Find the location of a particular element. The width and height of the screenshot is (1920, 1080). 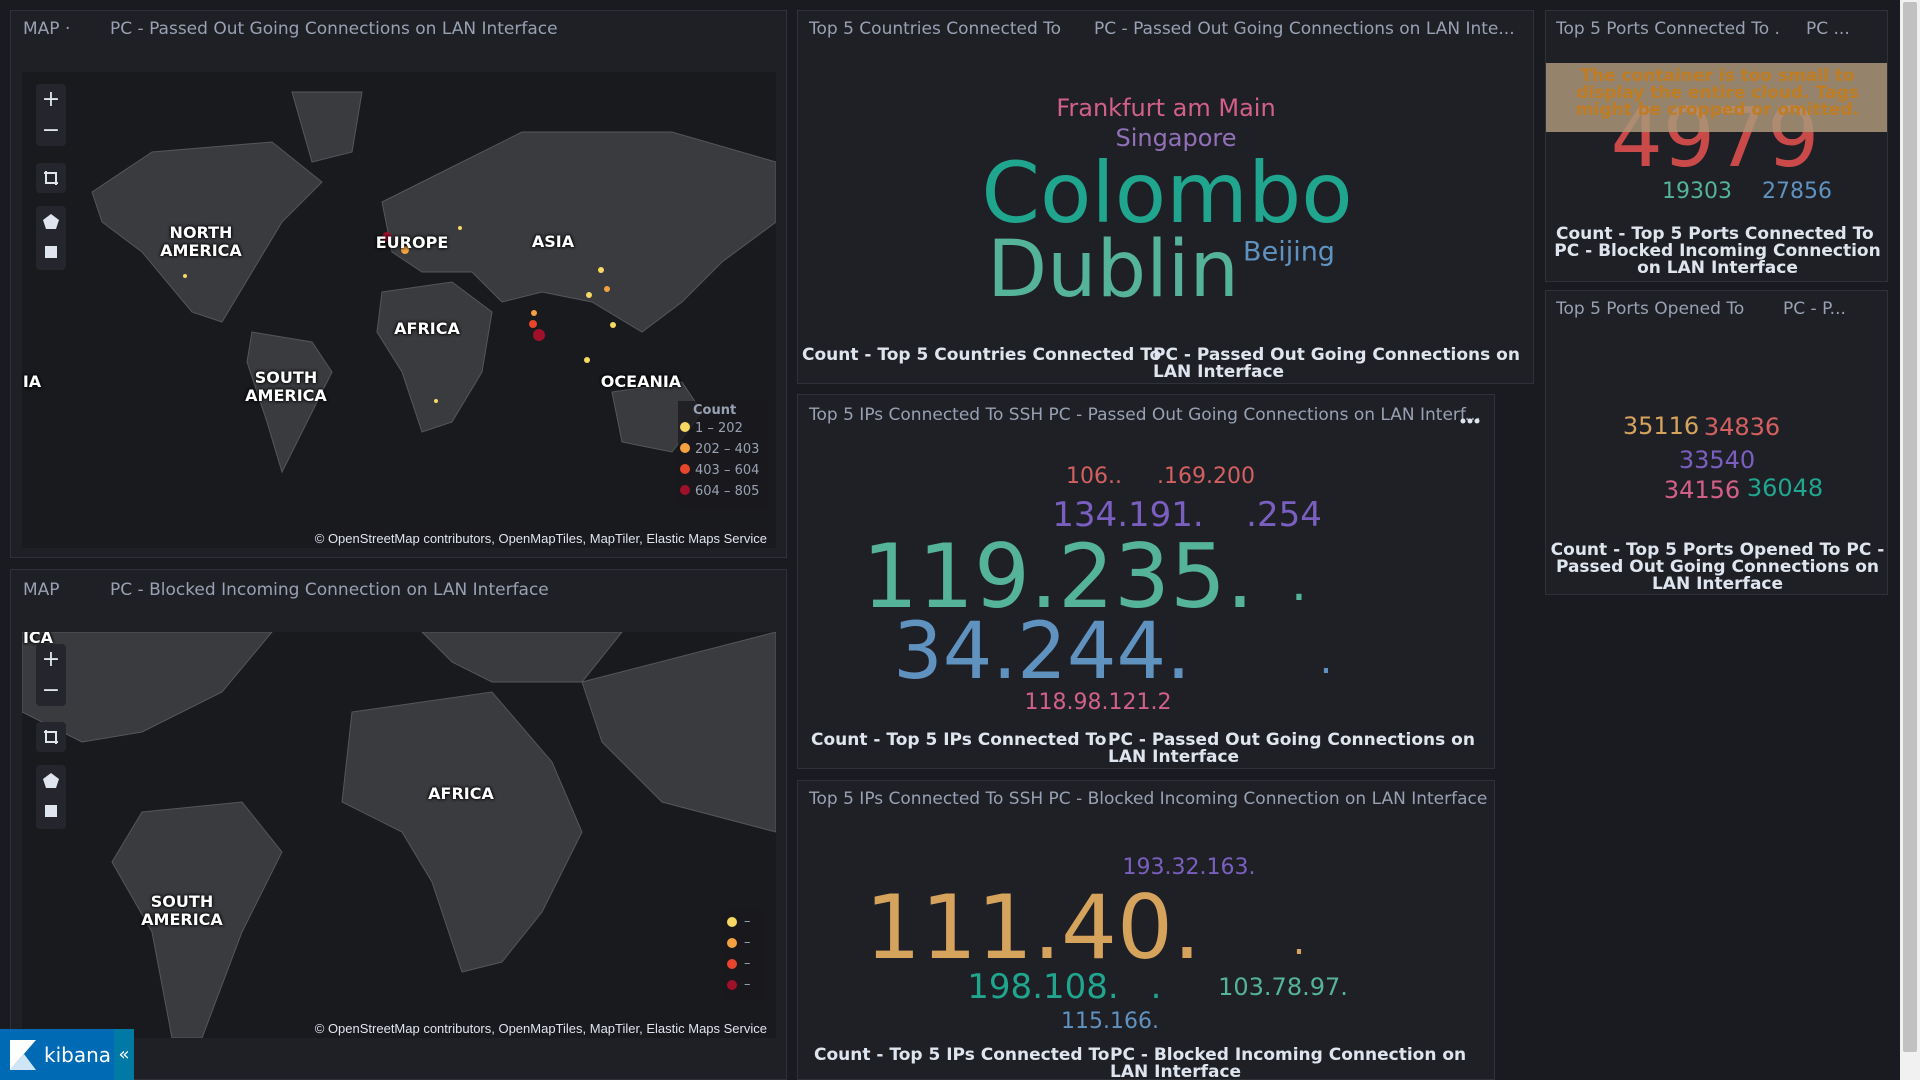

map-label: IA is located at coordinates (32, 381).